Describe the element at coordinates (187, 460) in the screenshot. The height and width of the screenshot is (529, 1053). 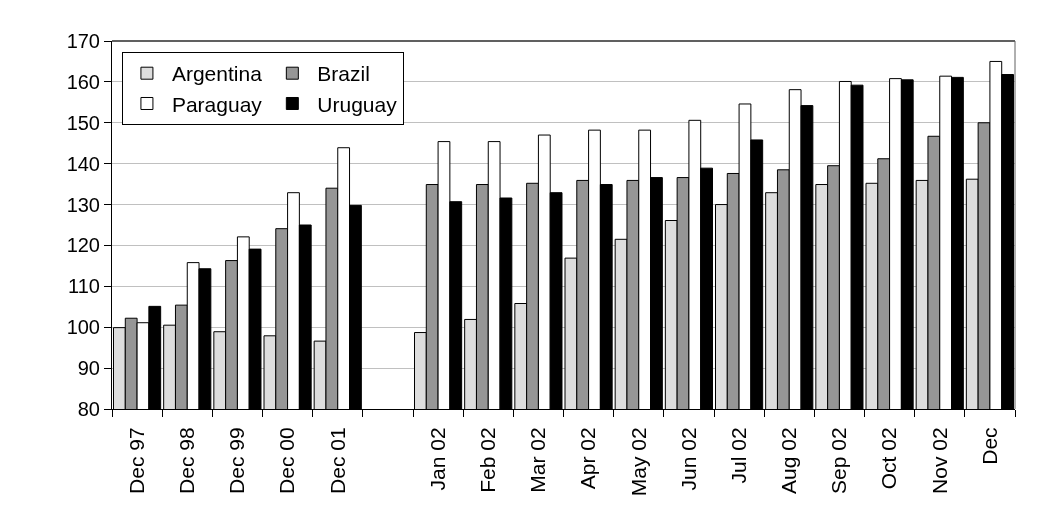
I see `x-tick-label: Dec 98` at that location.